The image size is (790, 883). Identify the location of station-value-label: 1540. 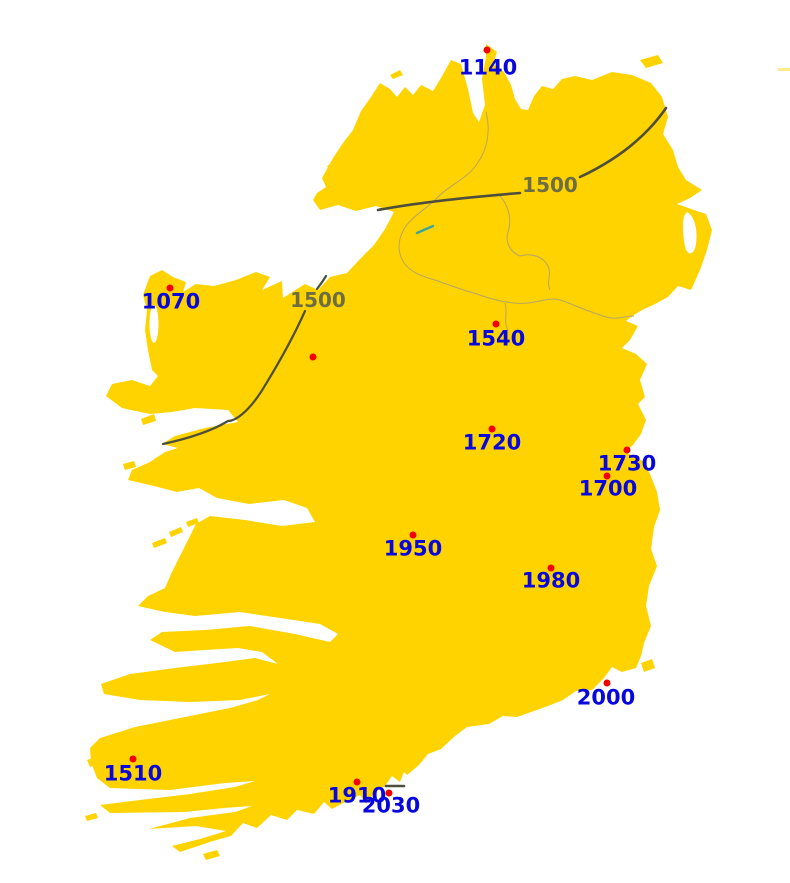
(496, 338).